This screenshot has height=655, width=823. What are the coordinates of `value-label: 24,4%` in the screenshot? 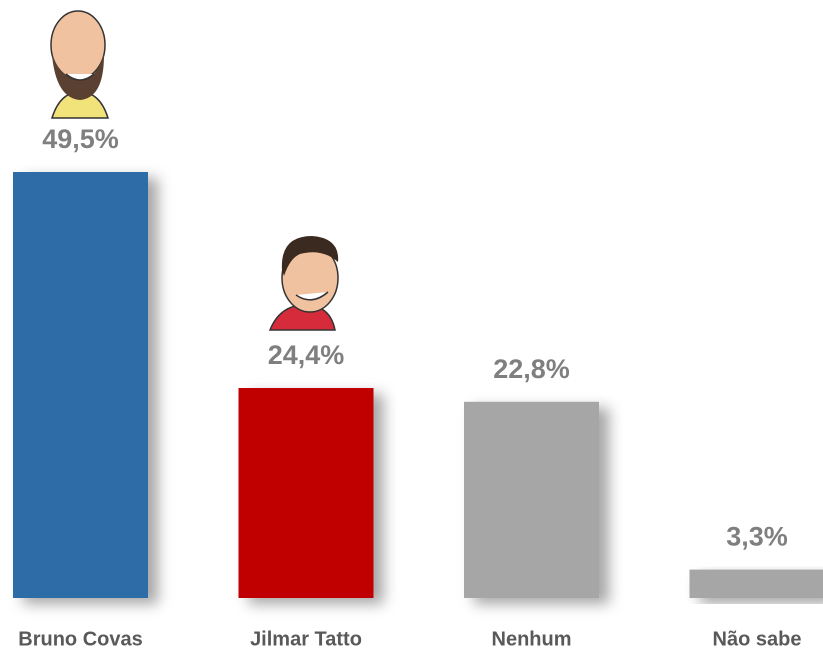 It's located at (306, 355).